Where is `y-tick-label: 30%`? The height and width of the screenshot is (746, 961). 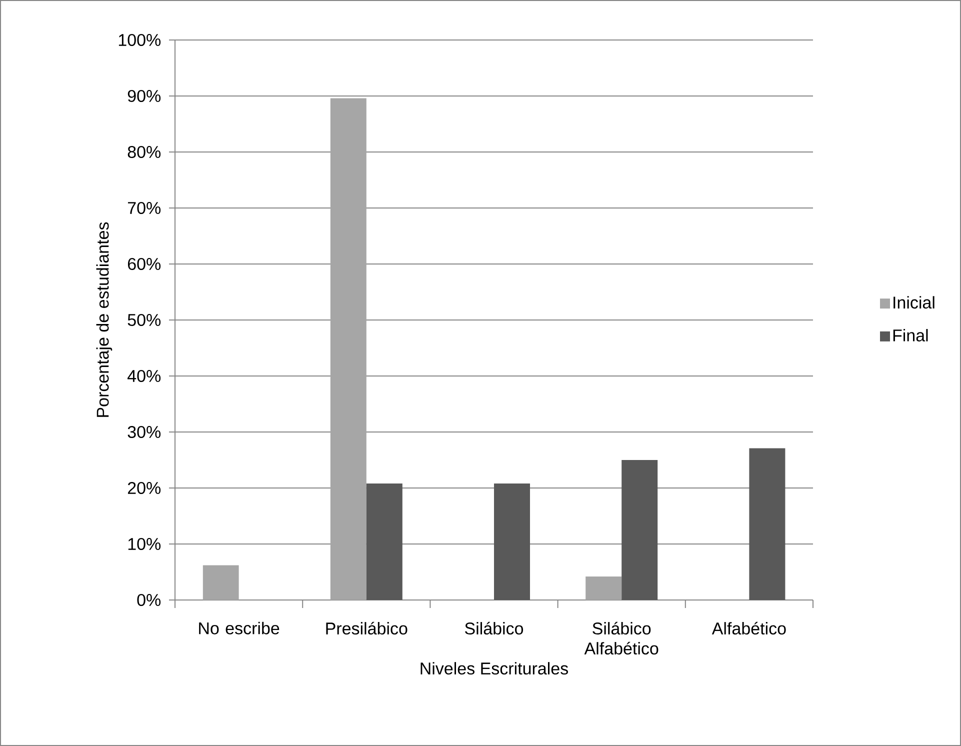 y-tick-label: 30% is located at coordinates (144, 432).